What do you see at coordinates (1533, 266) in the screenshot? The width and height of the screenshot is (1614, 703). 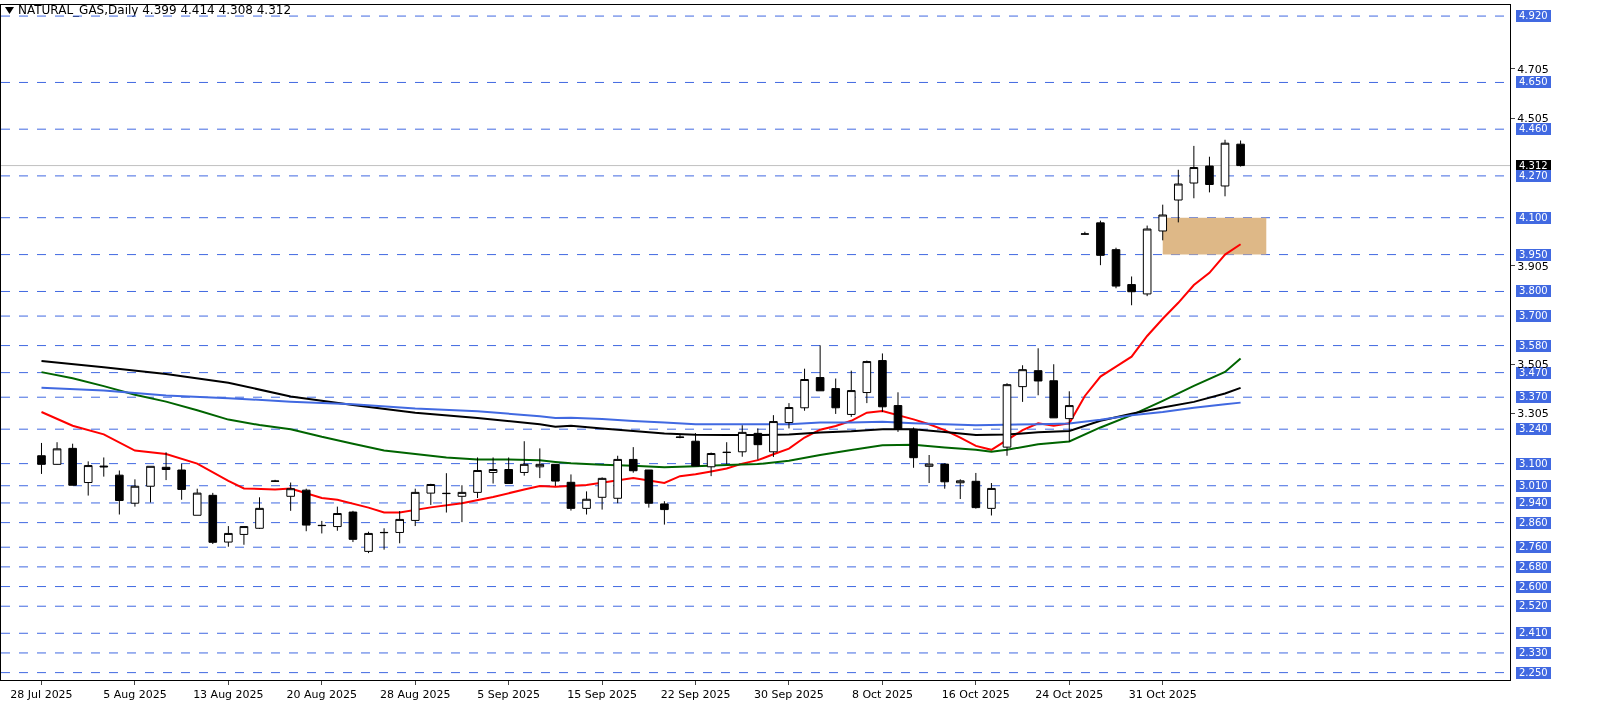 I see `y-tick-label: 3.905` at bounding box center [1533, 266].